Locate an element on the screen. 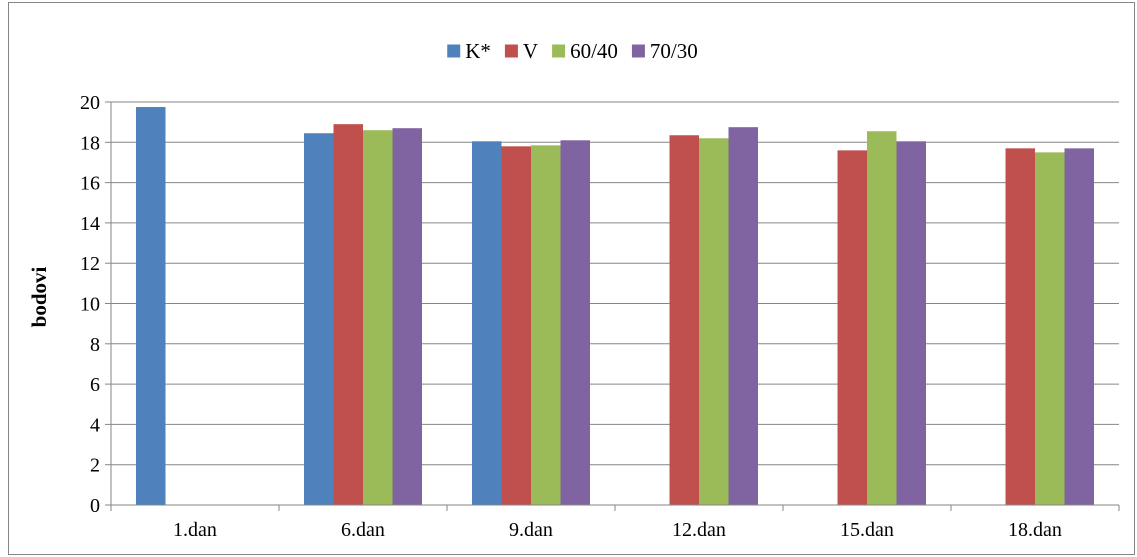 This screenshot has height=557, width=1137. y-tick-label: 10 is located at coordinates (90, 305).